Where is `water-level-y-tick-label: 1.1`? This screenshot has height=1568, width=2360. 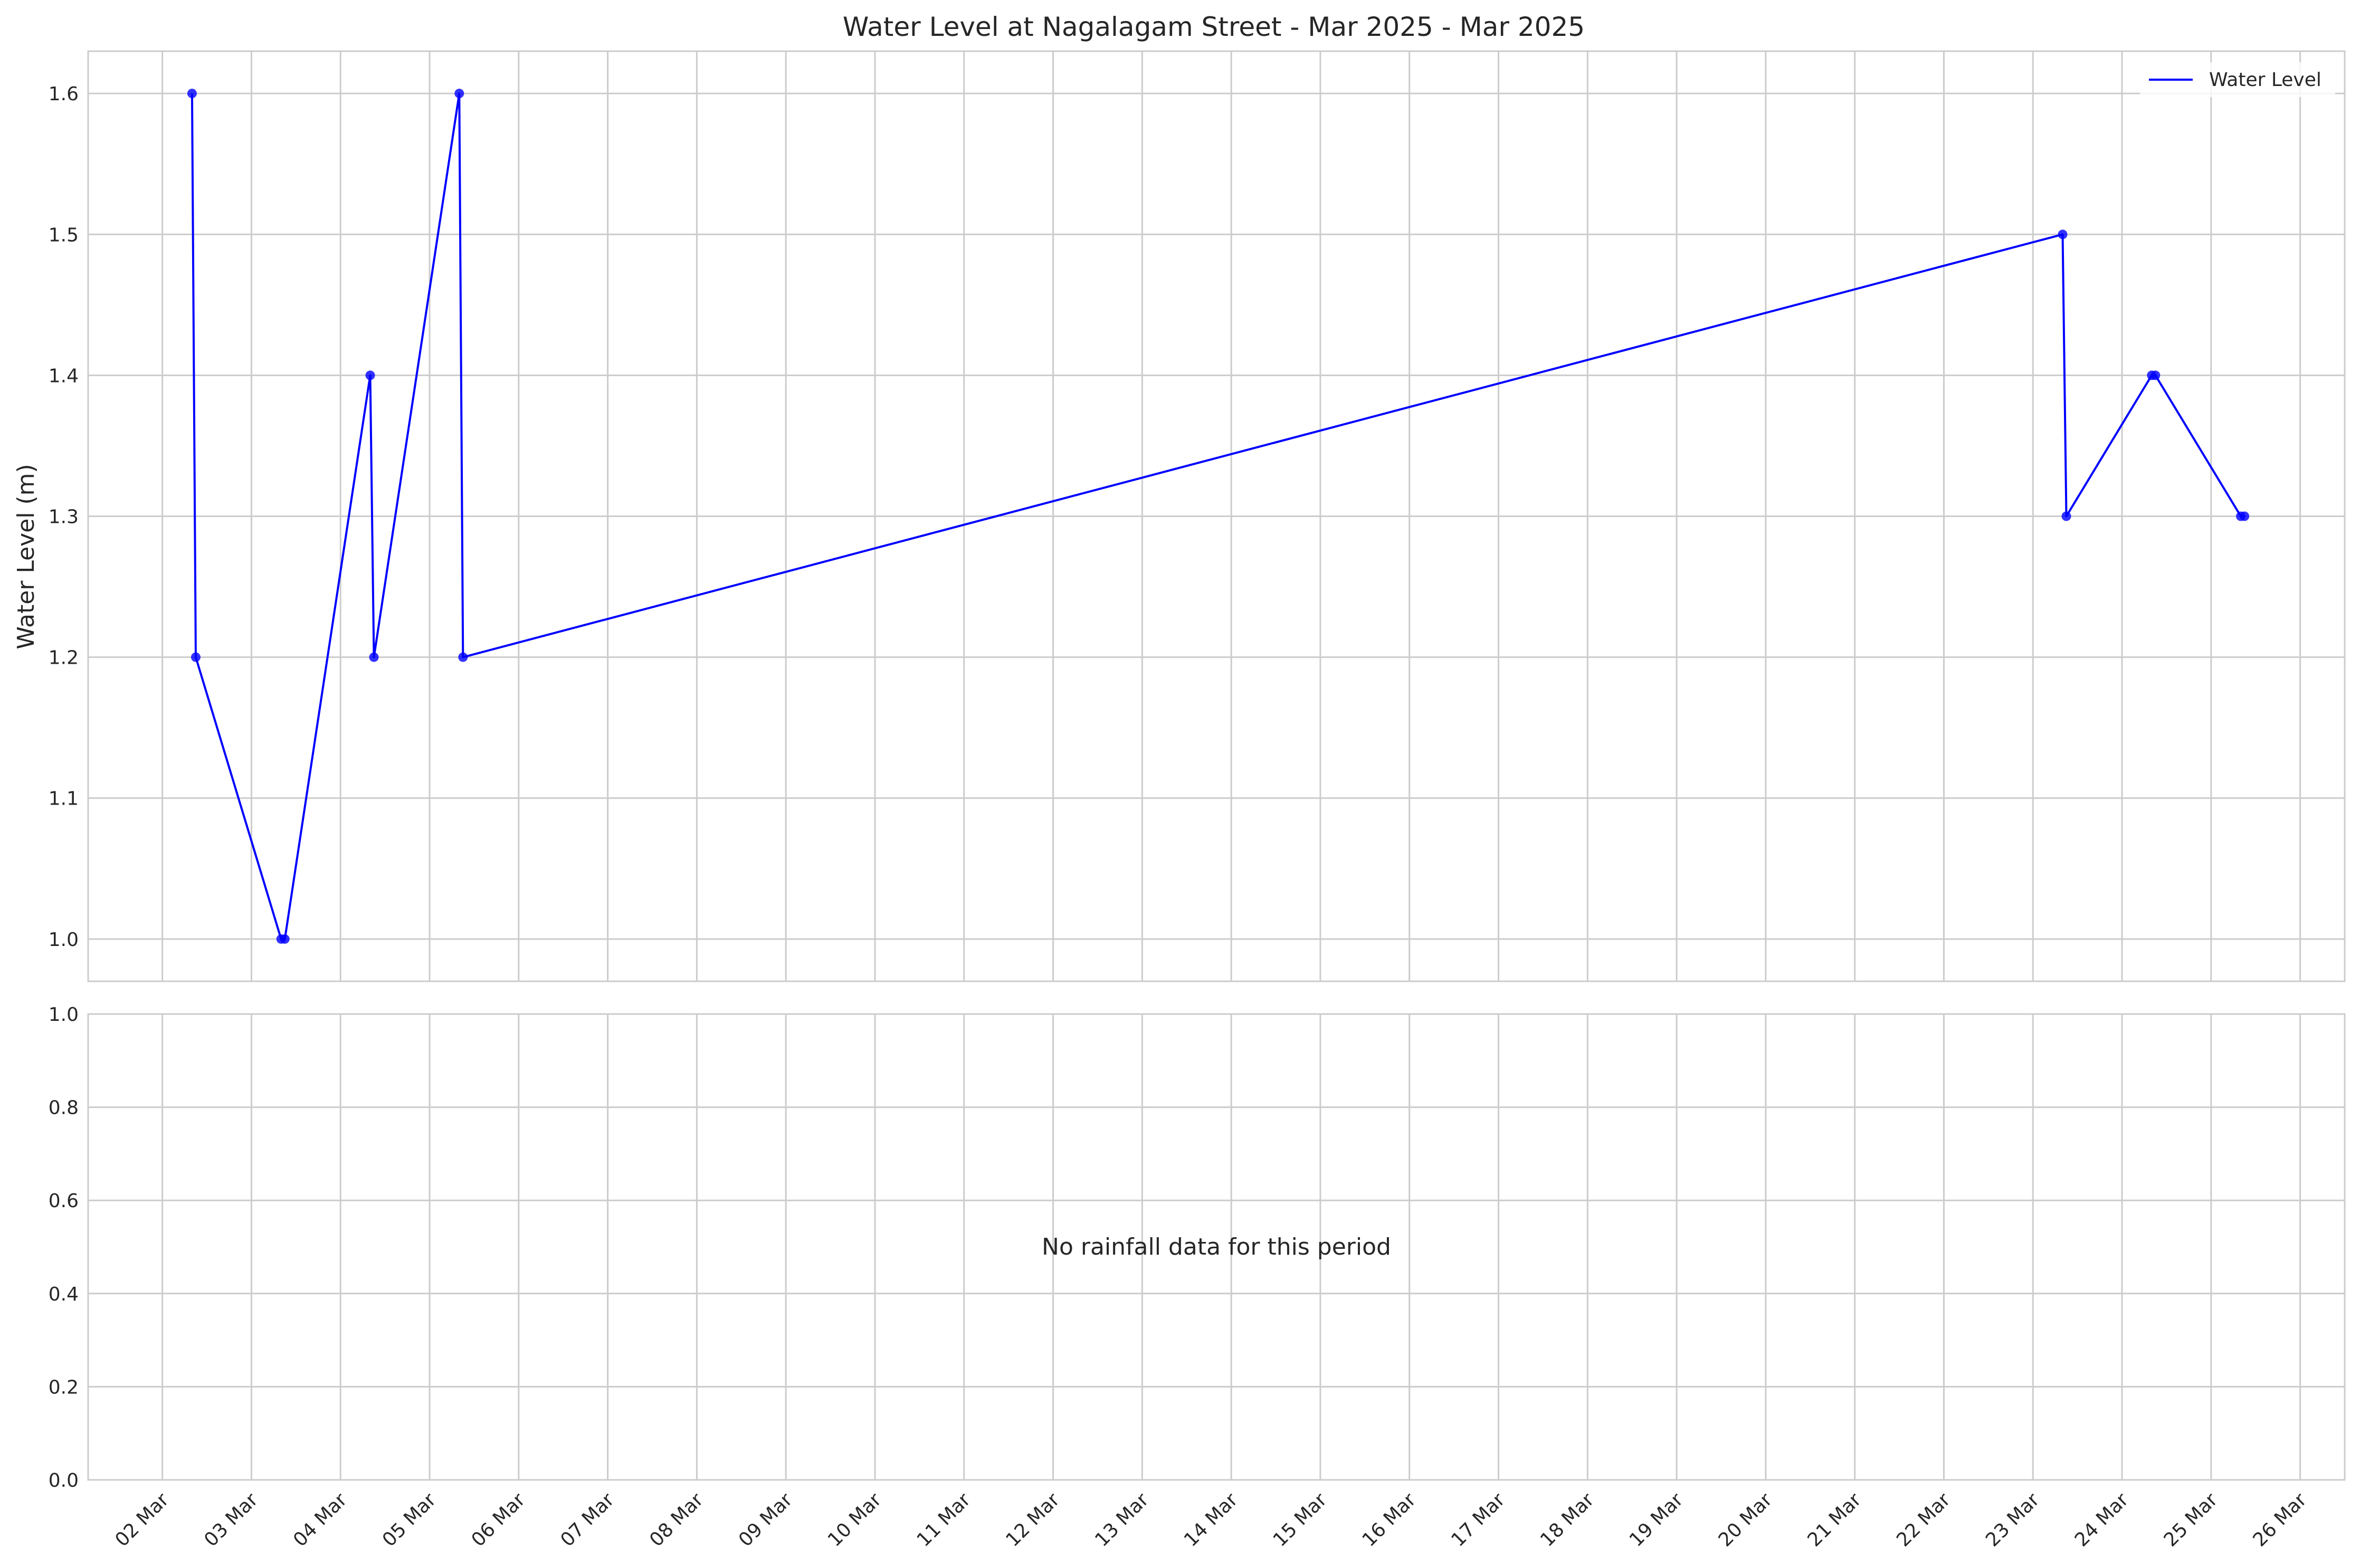
water-level-y-tick-label: 1.1 is located at coordinates (64, 799).